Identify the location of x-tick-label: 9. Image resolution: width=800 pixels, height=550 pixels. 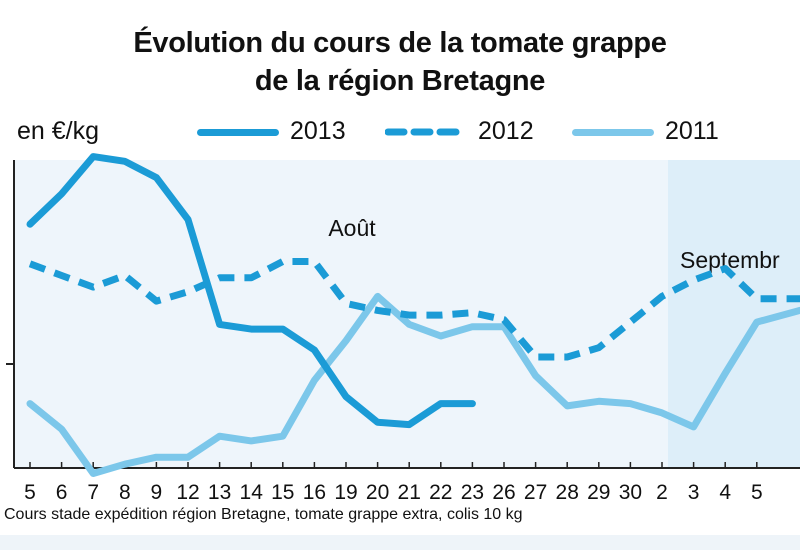
(157, 492).